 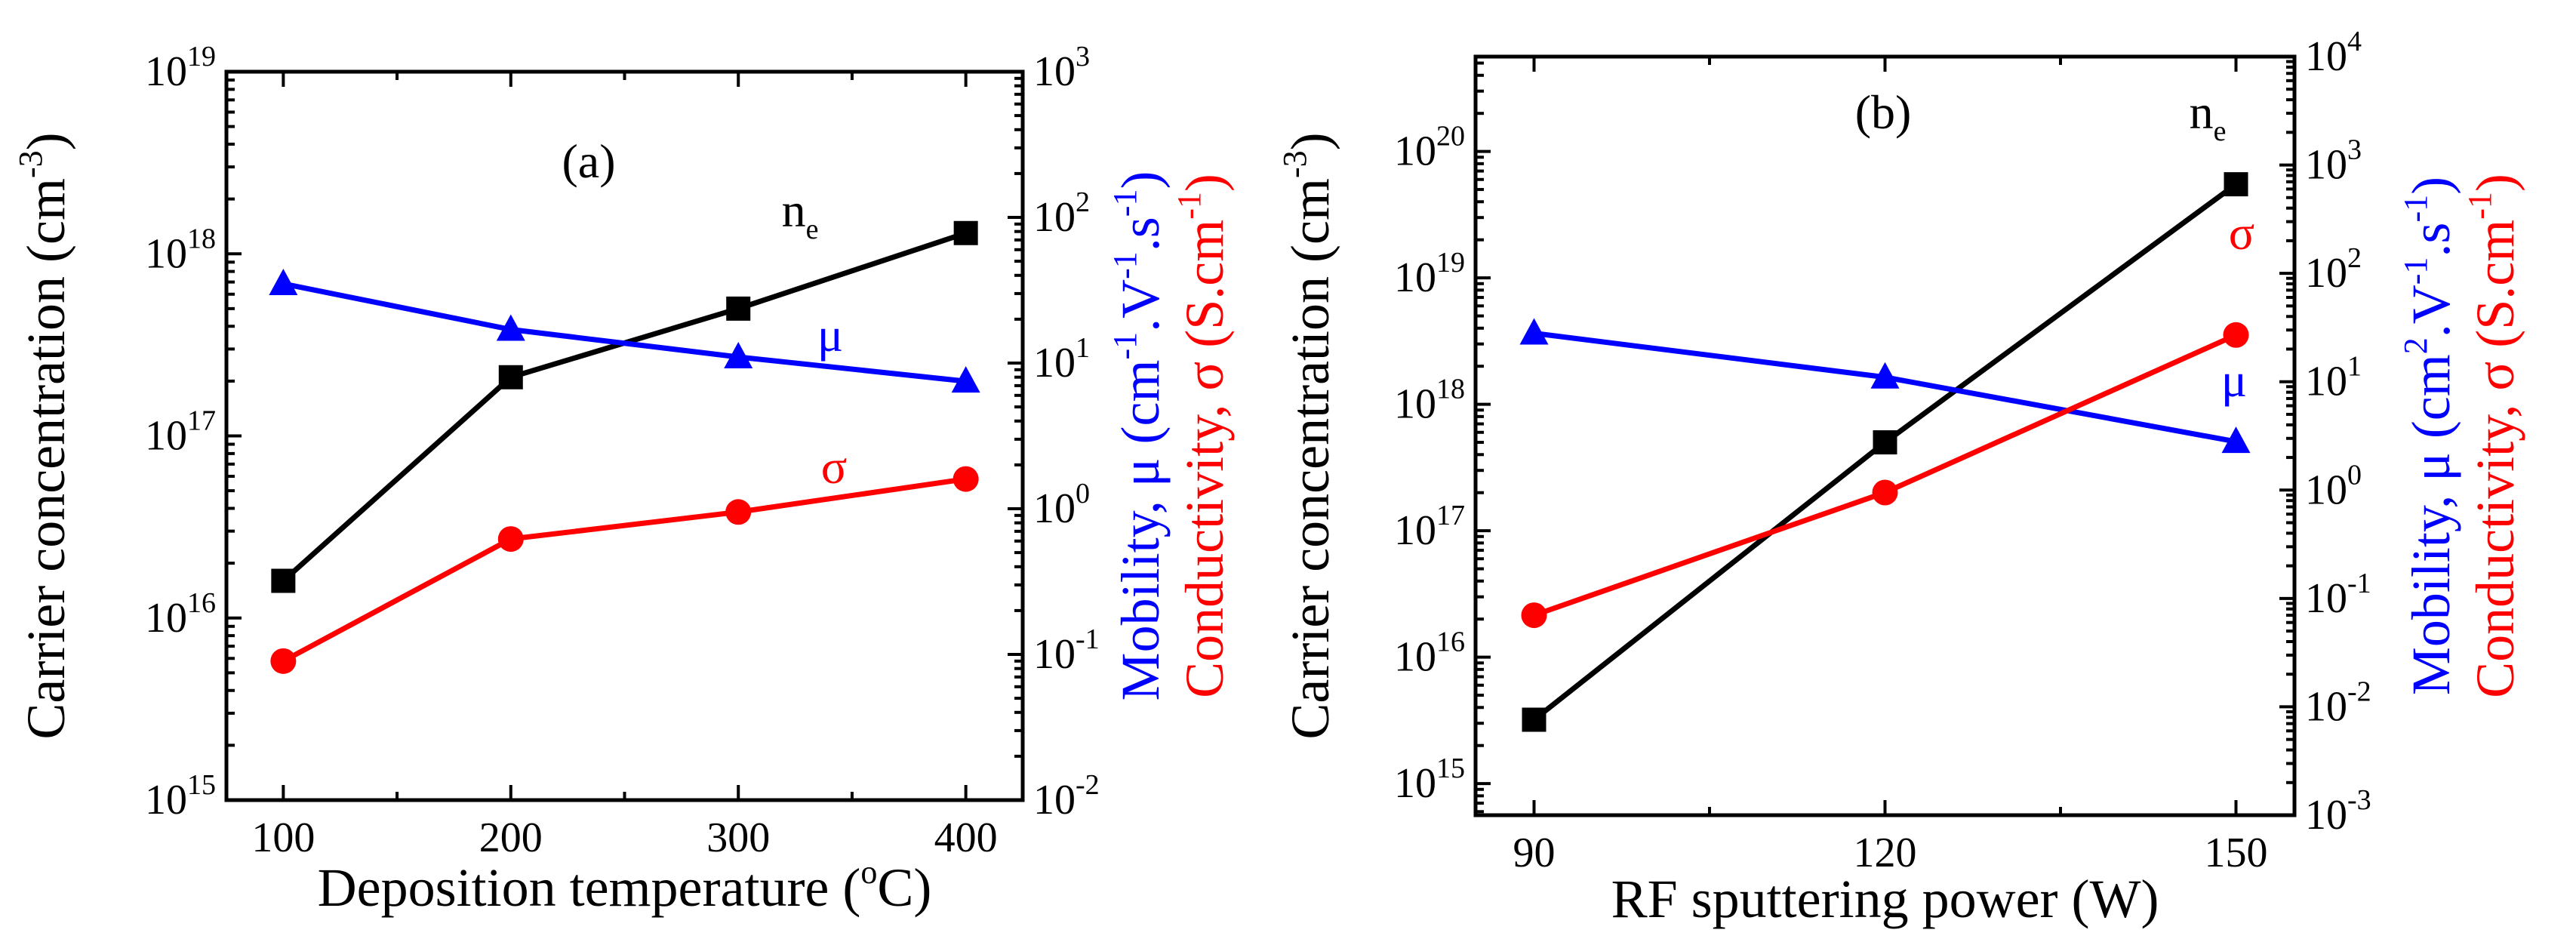 What do you see at coordinates (201, 785) in the screenshot?
I see `tick-exponent: 15` at bounding box center [201, 785].